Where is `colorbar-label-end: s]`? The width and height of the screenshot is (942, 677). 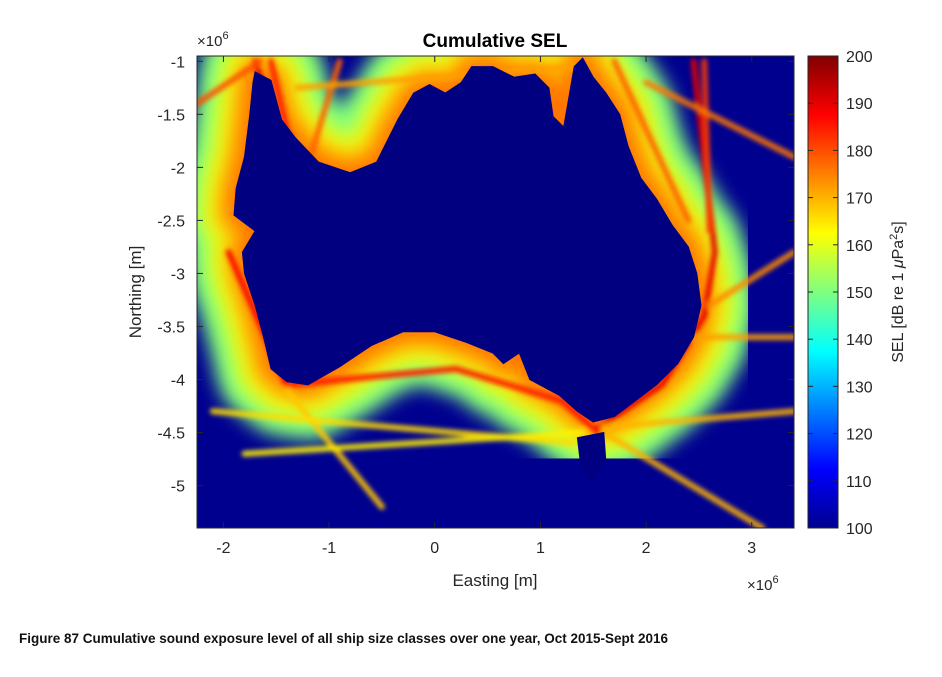
colorbar-label-end: s] is located at coordinates (898, 227).